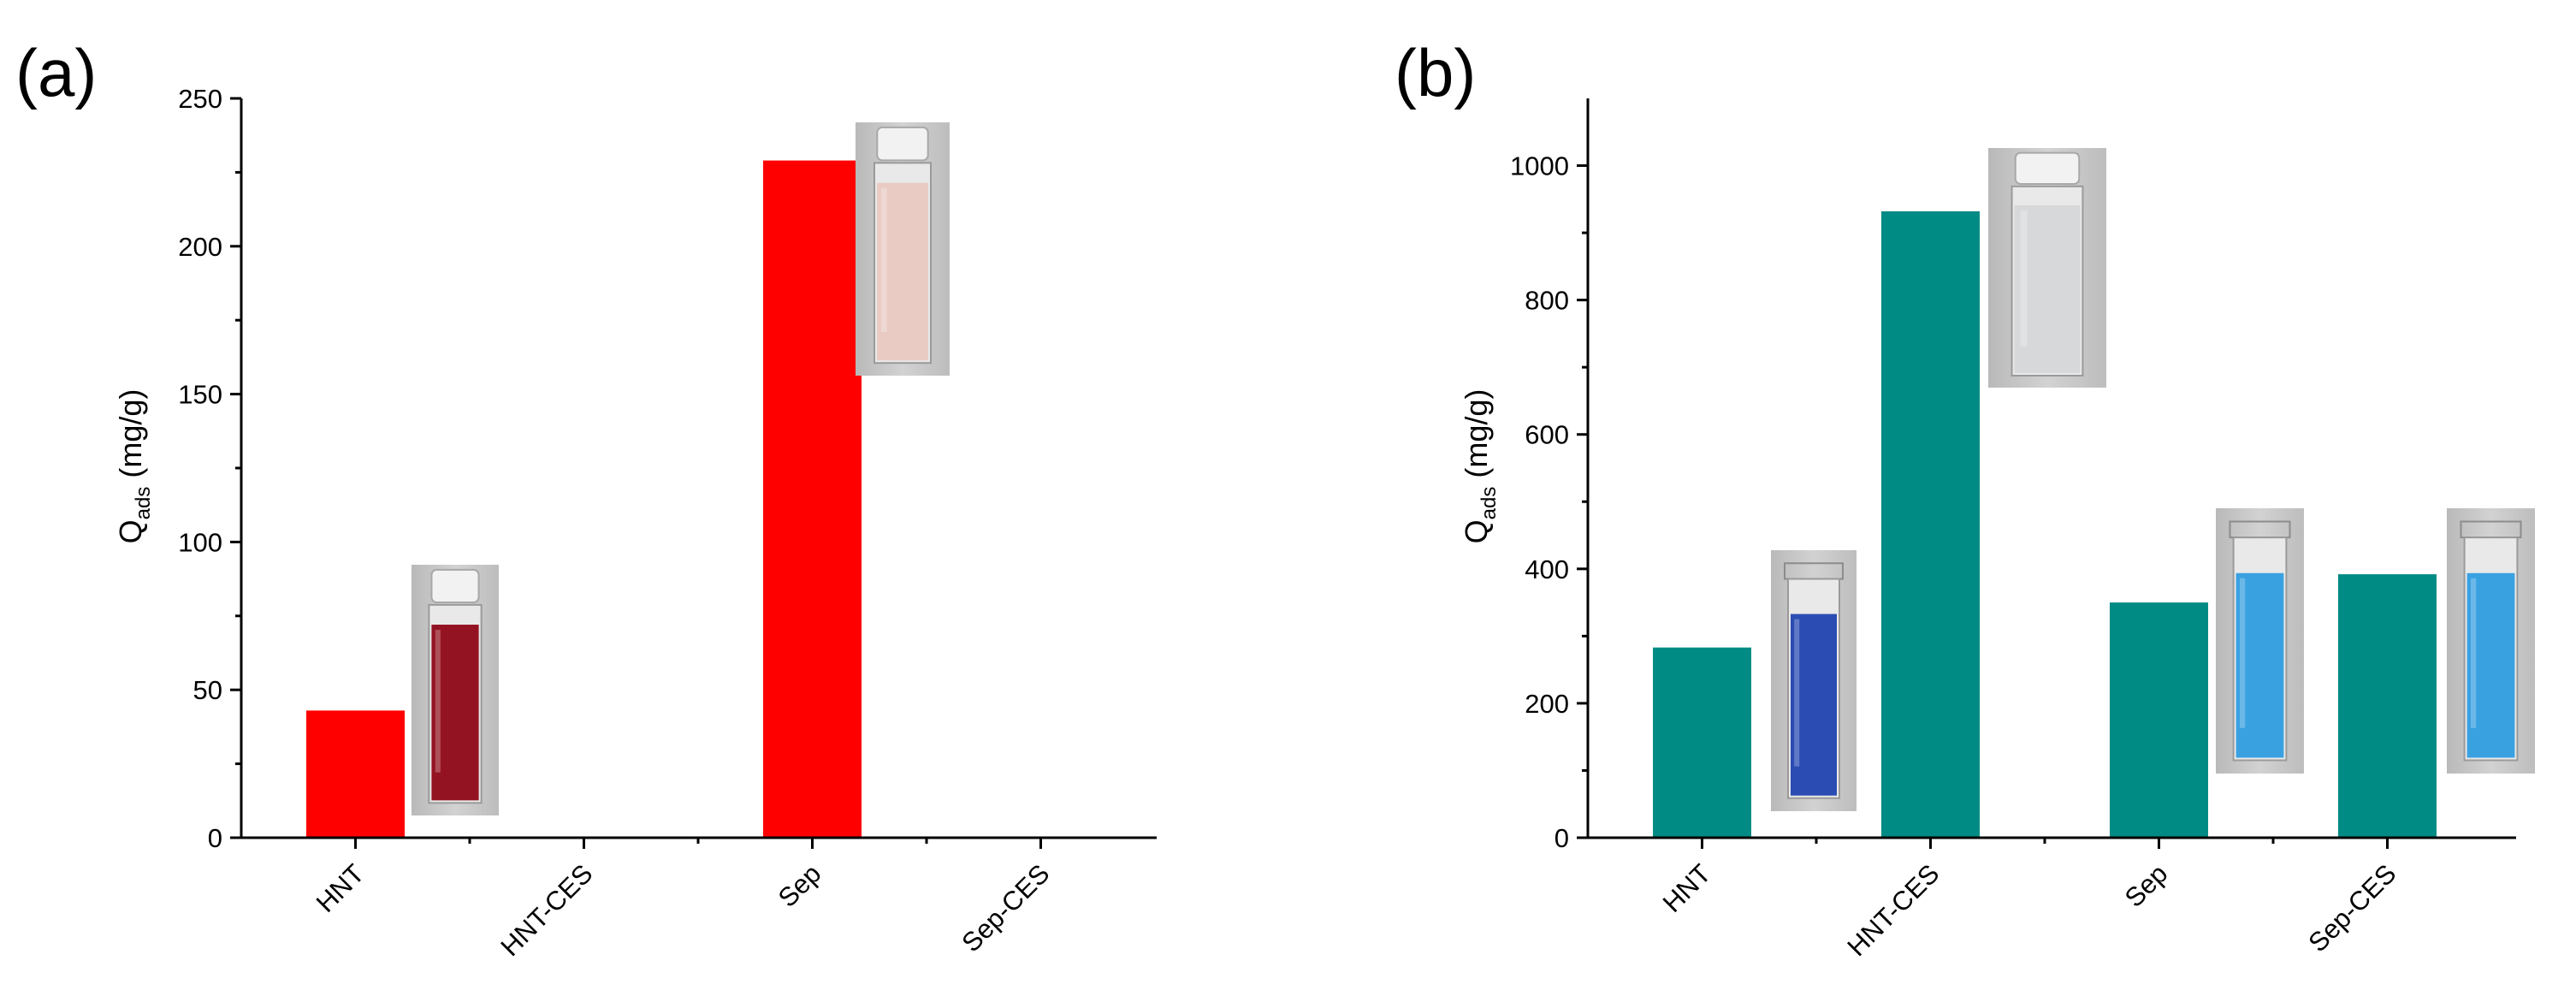 This screenshot has height=1002, width=2576. What do you see at coordinates (2146, 885) in the screenshot?
I see `x-tick-label-b-sep: Sep` at bounding box center [2146, 885].